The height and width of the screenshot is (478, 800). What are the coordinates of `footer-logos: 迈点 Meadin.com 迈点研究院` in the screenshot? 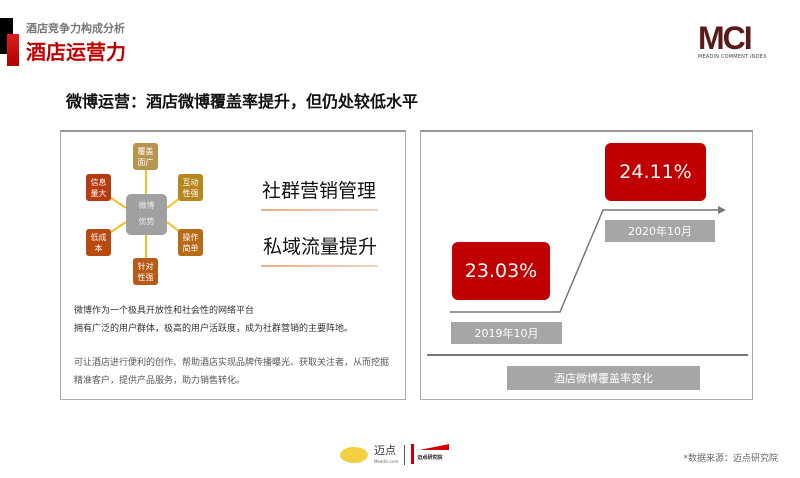 It's located at (395, 455).